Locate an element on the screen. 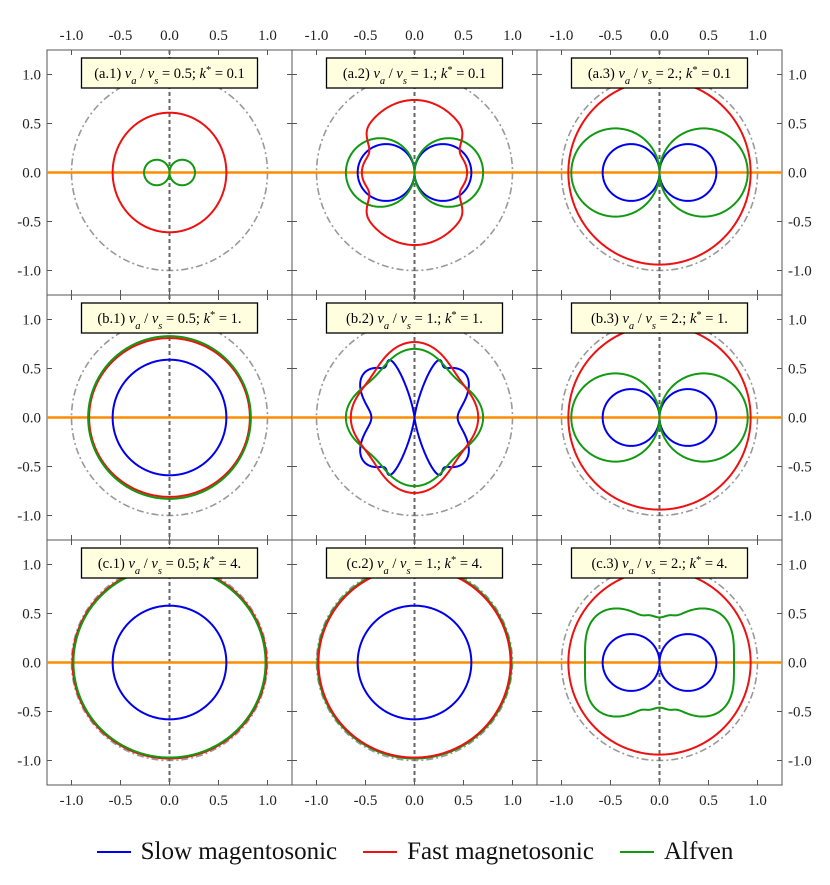 The image size is (830, 885). panel-label-text: (b.3) va / vs = 2.; k* = 1. is located at coordinates (659, 321).